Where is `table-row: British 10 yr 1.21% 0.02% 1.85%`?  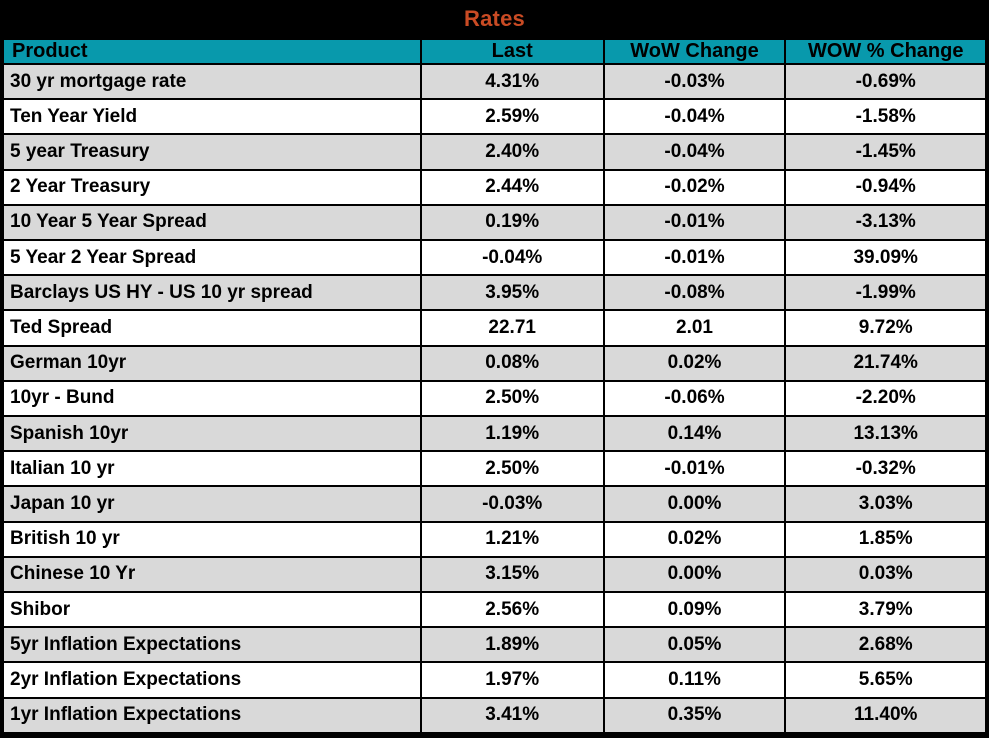 table-row: British 10 yr 1.21% 0.02% 1.85% is located at coordinates (494, 539).